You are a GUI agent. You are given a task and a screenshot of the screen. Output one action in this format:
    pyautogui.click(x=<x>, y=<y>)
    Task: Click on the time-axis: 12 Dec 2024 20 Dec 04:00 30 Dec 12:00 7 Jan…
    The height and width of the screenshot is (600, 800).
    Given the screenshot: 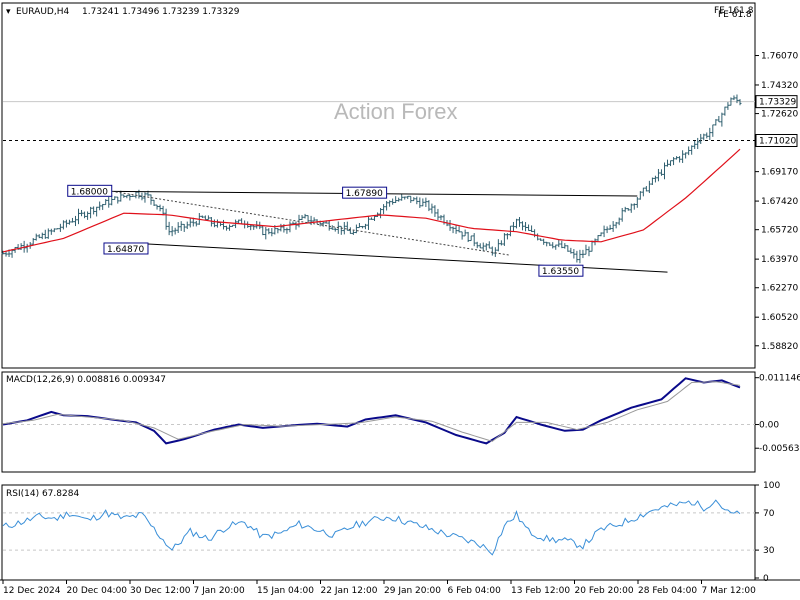 What is the action you would take?
    pyautogui.click(x=379, y=588)
    